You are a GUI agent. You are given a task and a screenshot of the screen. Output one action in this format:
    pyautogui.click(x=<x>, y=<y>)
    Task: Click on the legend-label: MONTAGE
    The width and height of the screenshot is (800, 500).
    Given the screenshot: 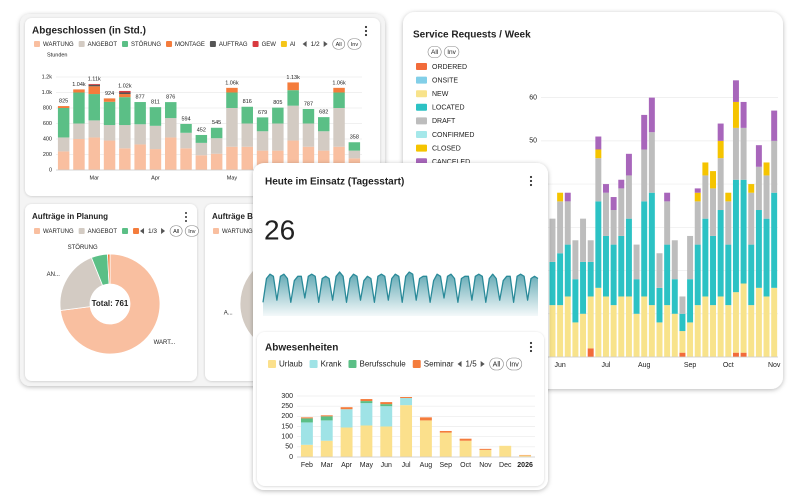 What is the action you would take?
    pyautogui.click(x=190, y=45)
    